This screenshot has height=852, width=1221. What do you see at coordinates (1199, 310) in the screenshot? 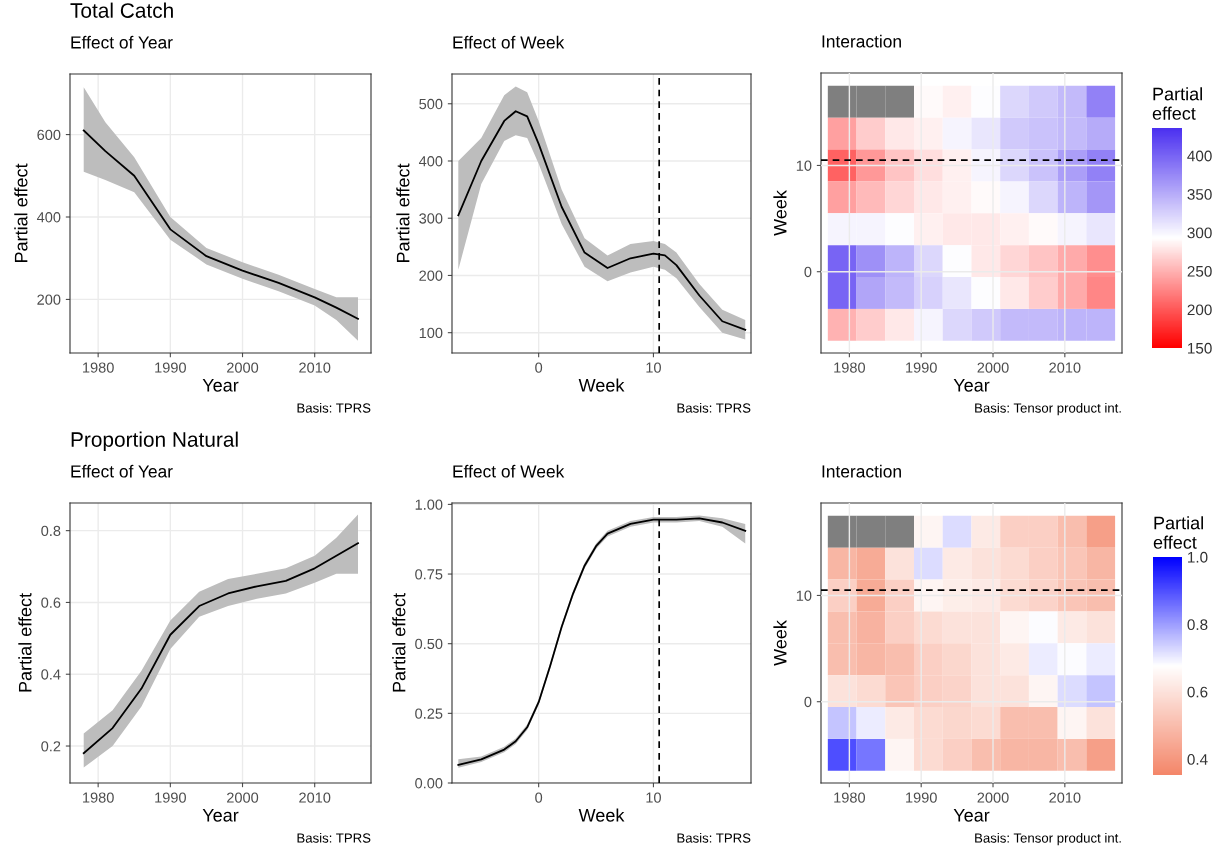
I see `color-bar-label: 200` at bounding box center [1199, 310].